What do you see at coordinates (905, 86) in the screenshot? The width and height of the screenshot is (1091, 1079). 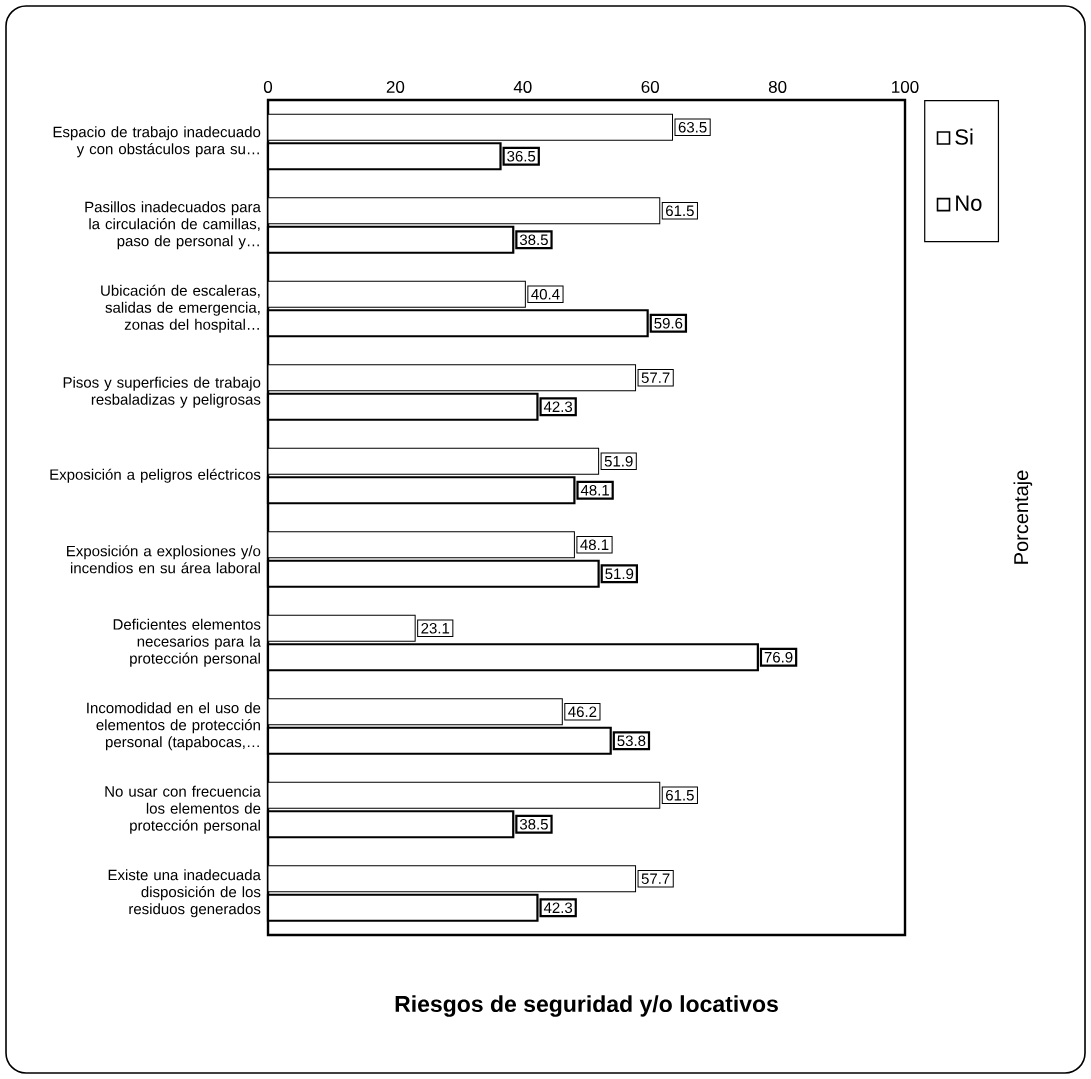 I see `x-tick-label: 100` at bounding box center [905, 86].